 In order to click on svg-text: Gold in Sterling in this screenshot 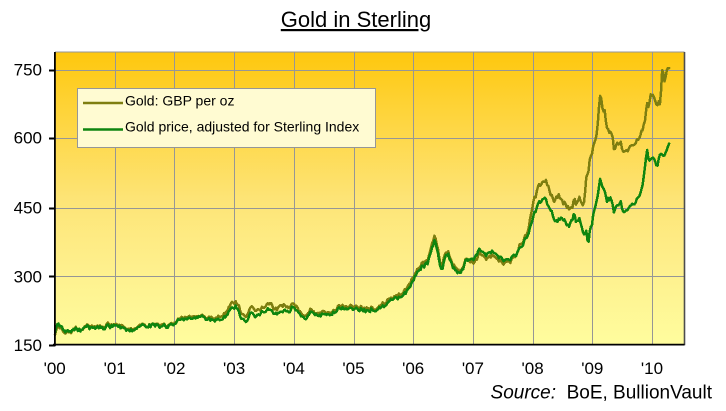, I will do `click(356, 19)`.